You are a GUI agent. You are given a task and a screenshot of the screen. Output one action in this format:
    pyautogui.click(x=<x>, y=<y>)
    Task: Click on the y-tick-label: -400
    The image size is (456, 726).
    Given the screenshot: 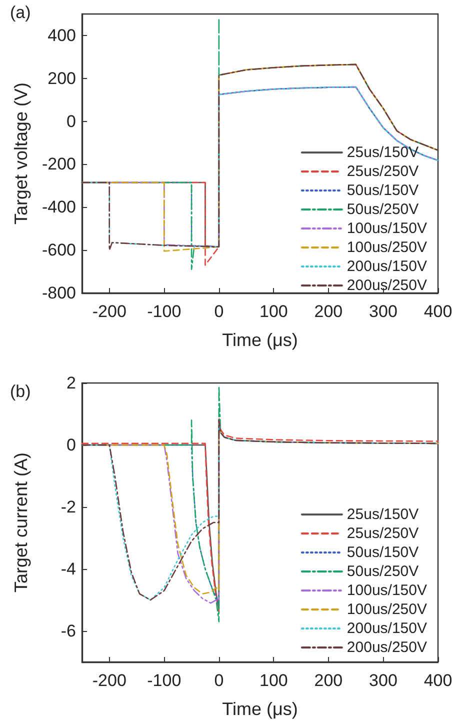 What is the action you would take?
    pyautogui.click(x=59, y=207)
    